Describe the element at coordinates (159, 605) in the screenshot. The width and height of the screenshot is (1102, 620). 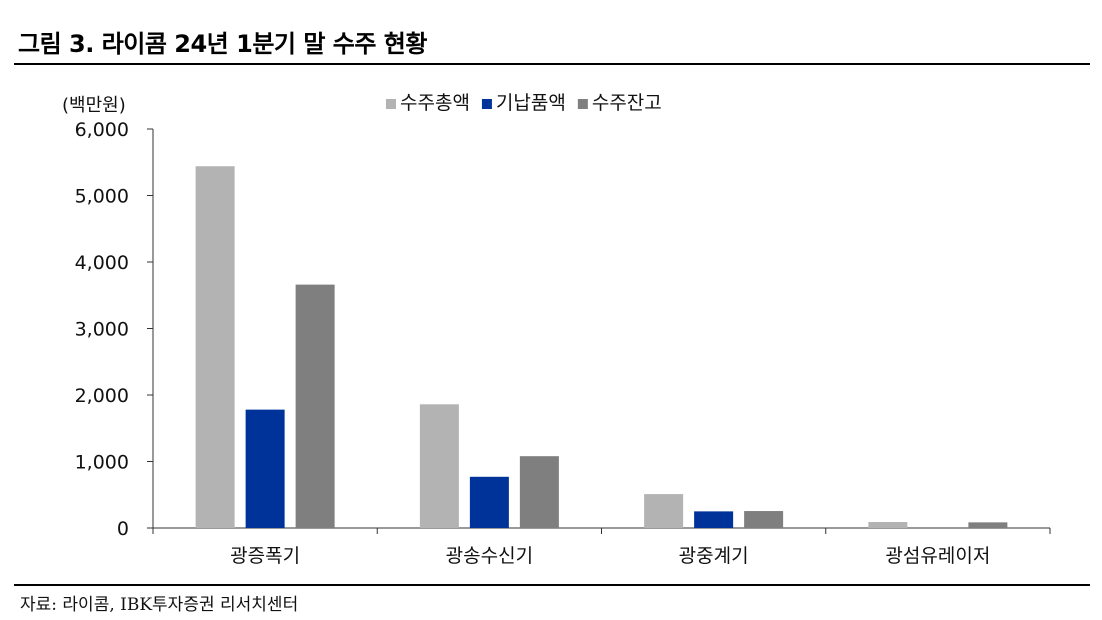
I see `source-note: 자료: 라이콤, IBK투자증권 리서치센터` at that location.